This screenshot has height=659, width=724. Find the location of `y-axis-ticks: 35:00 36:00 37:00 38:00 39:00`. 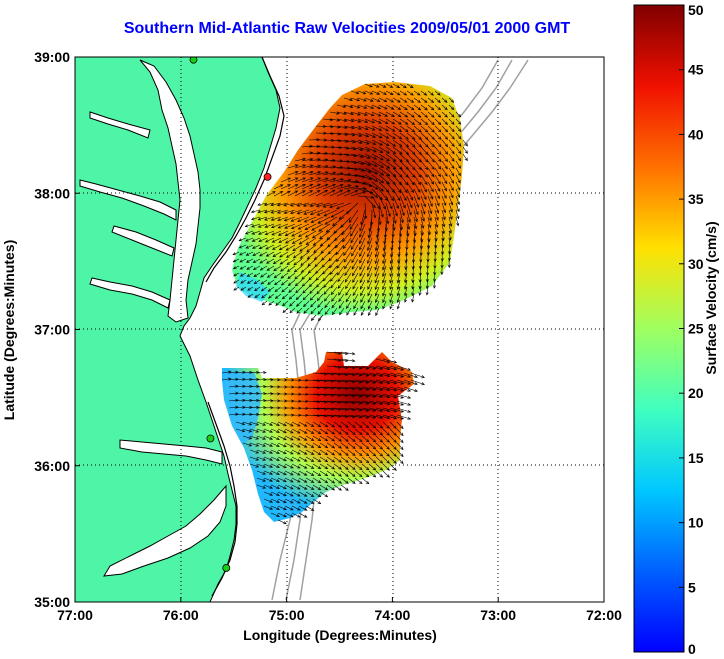

y-axis-ticks: 35:00 36:00 37:00 38:00 39:00 is located at coordinates (57, 329).